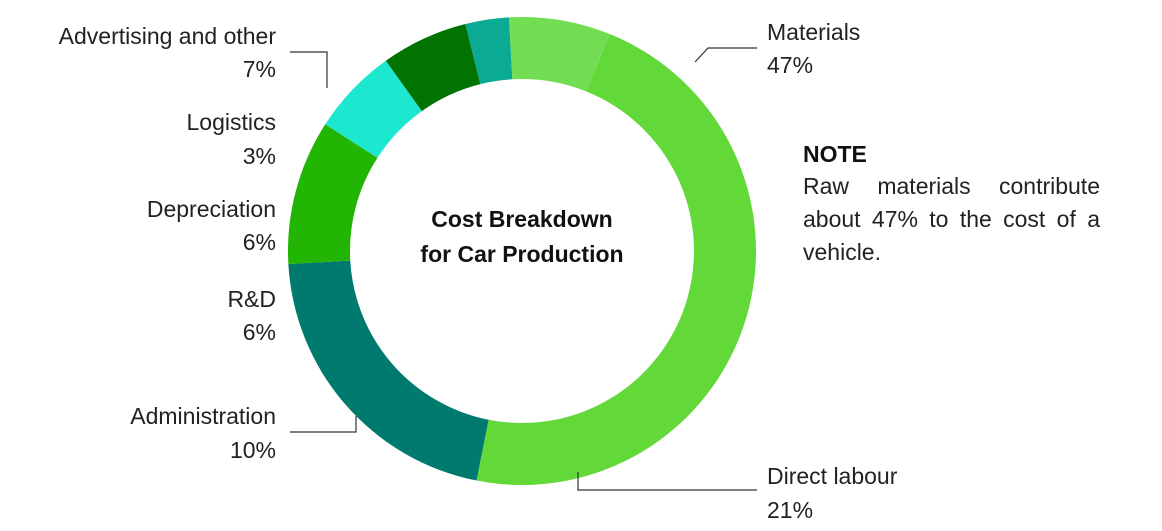 This screenshot has height=531, width=1162. I want to click on note-title: NOTE, so click(835, 154).